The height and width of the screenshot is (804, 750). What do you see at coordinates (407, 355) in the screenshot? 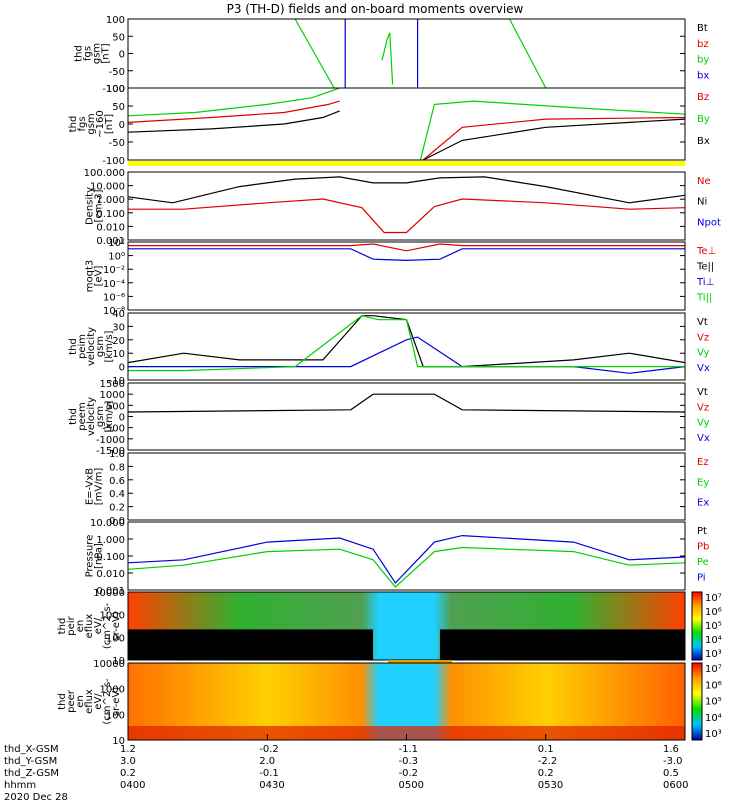
I see `series-Vx` at bounding box center [407, 355].